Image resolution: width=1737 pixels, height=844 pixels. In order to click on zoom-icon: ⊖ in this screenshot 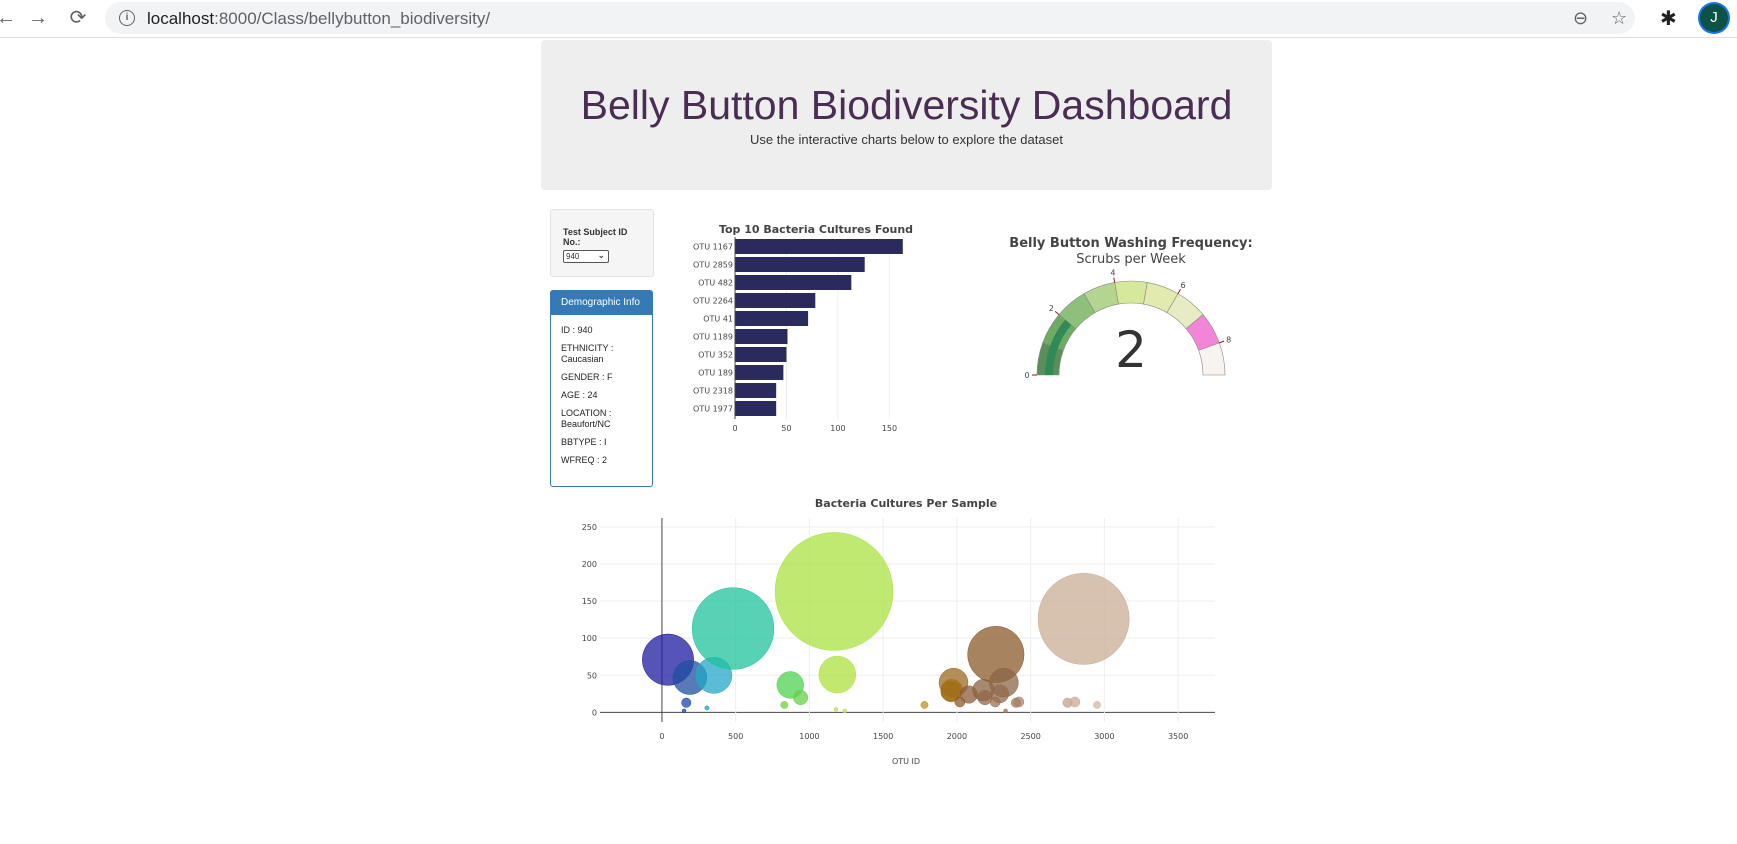, I will do `click(1581, 18)`.